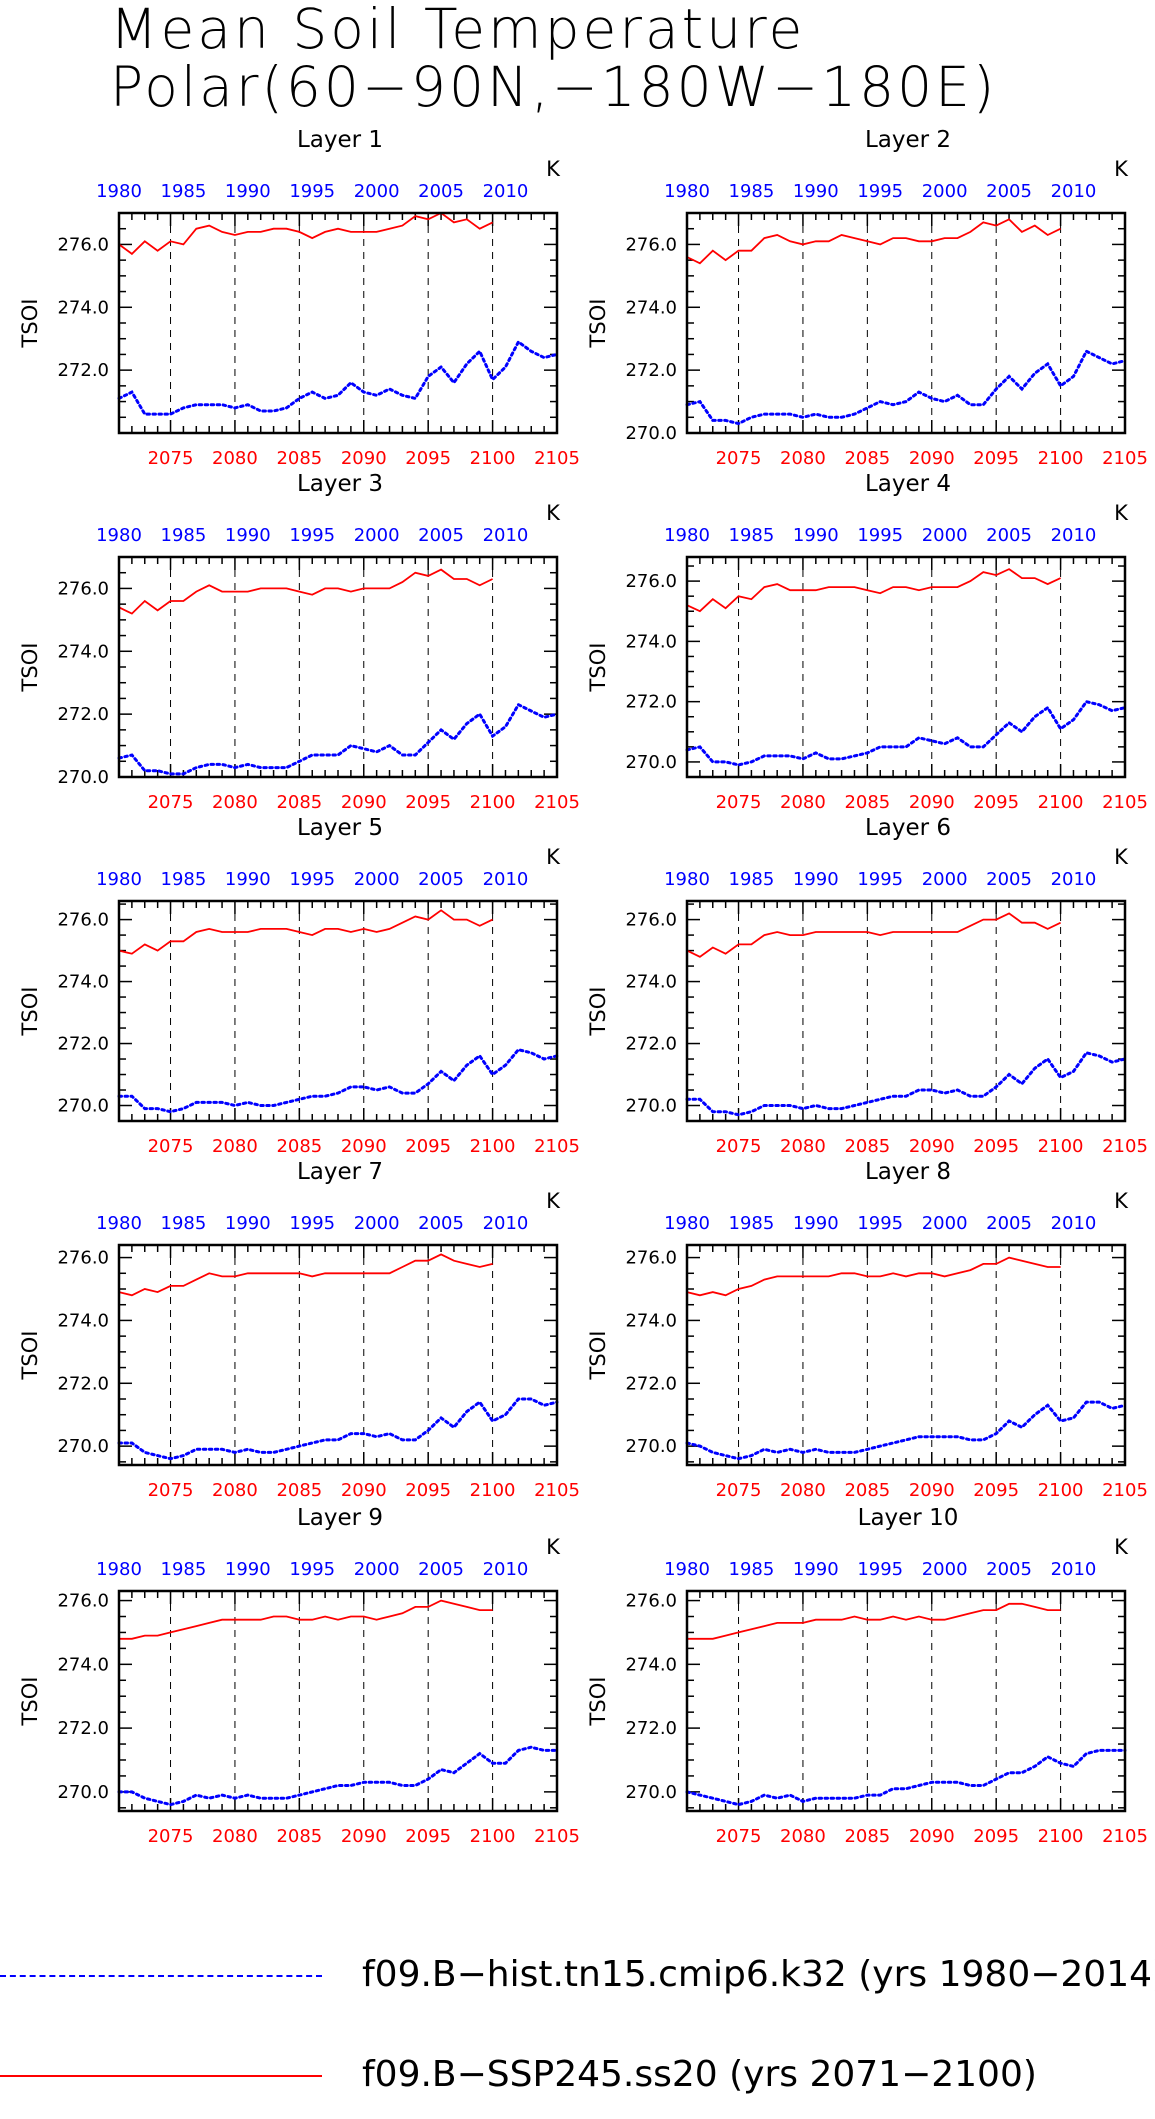  What do you see at coordinates (699, 2074) in the screenshot?
I see `legend-label-ssp: f09.B−SSP245.ss20 (yrs 2071−2100)` at bounding box center [699, 2074].